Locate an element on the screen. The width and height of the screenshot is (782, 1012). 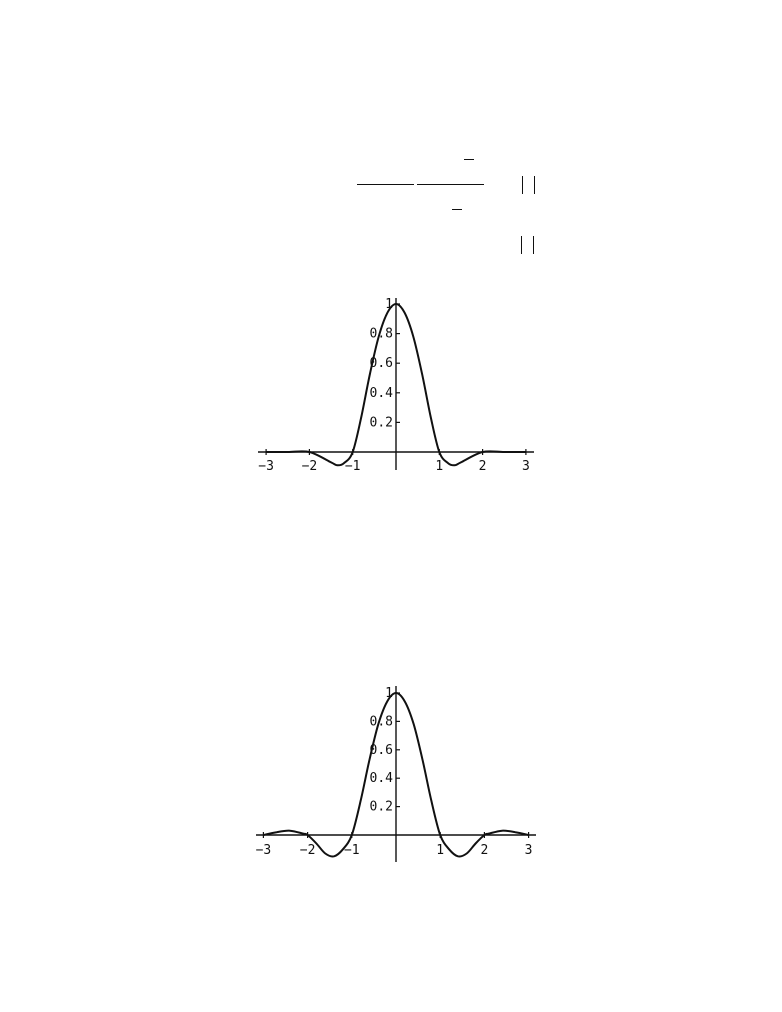
formula-overbar-top is located at coordinates (469, 159).